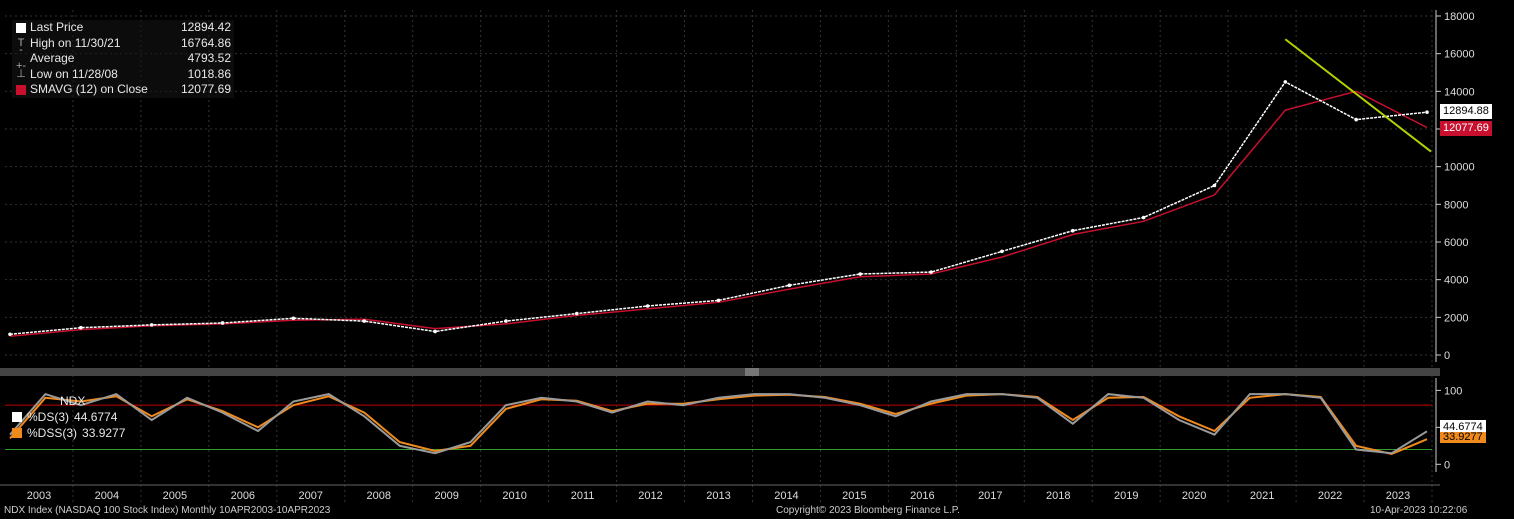  What do you see at coordinates (1398, 496) in the screenshot?
I see `x-tick-label: 2023` at bounding box center [1398, 496].